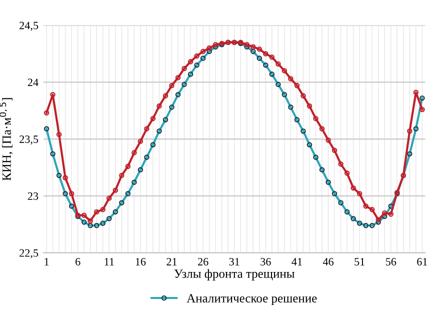 Image resolution: width=434 pixels, height=316 pixels. What do you see at coordinates (141, 262) in the screenshot?
I see `x-tick-label: 16` at bounding box center [141, 262].